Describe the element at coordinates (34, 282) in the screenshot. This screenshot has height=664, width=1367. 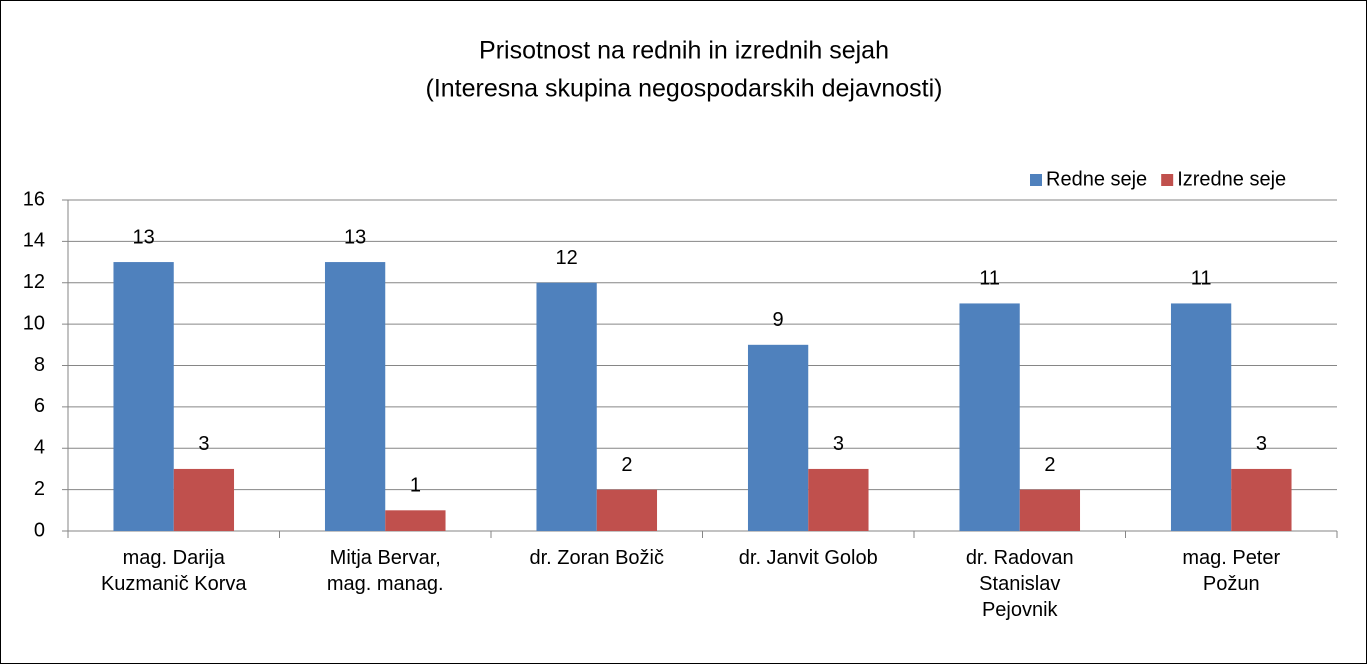
I see `y-tick-label: 12` at that location.